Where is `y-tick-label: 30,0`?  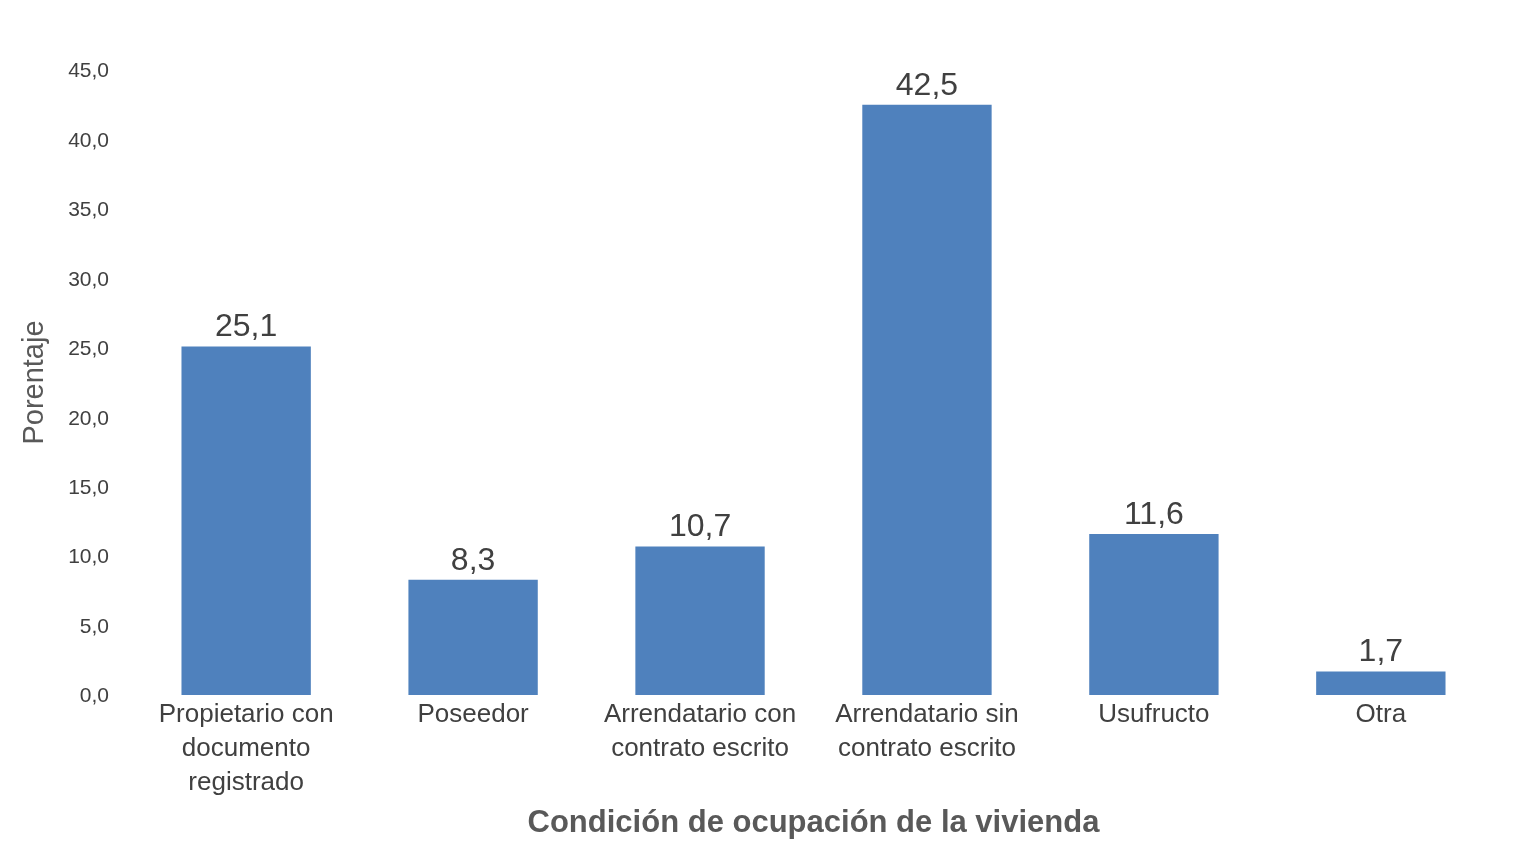 y-tick-label: 30,0 is located at coordinates (88, 278).